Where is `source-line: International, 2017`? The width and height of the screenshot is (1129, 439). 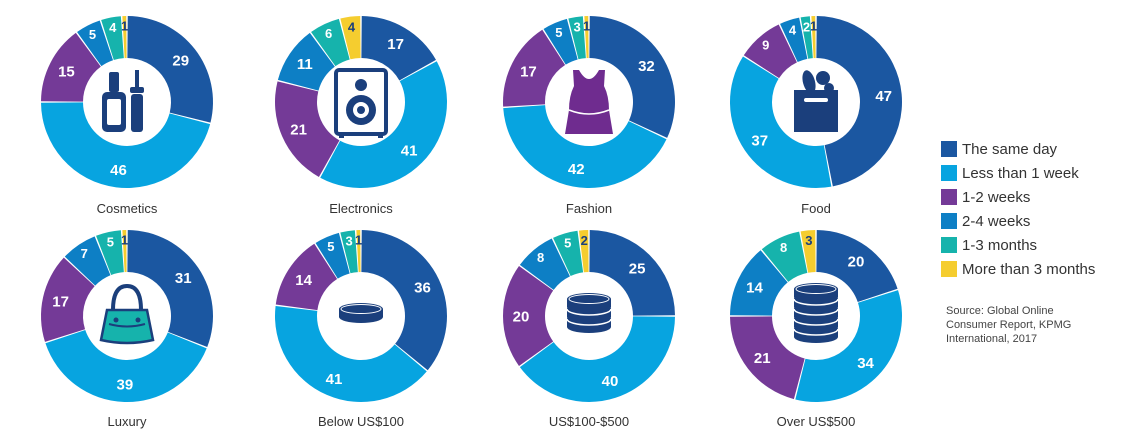
source-line: International, 2017 is located at coordinates (992, 339).